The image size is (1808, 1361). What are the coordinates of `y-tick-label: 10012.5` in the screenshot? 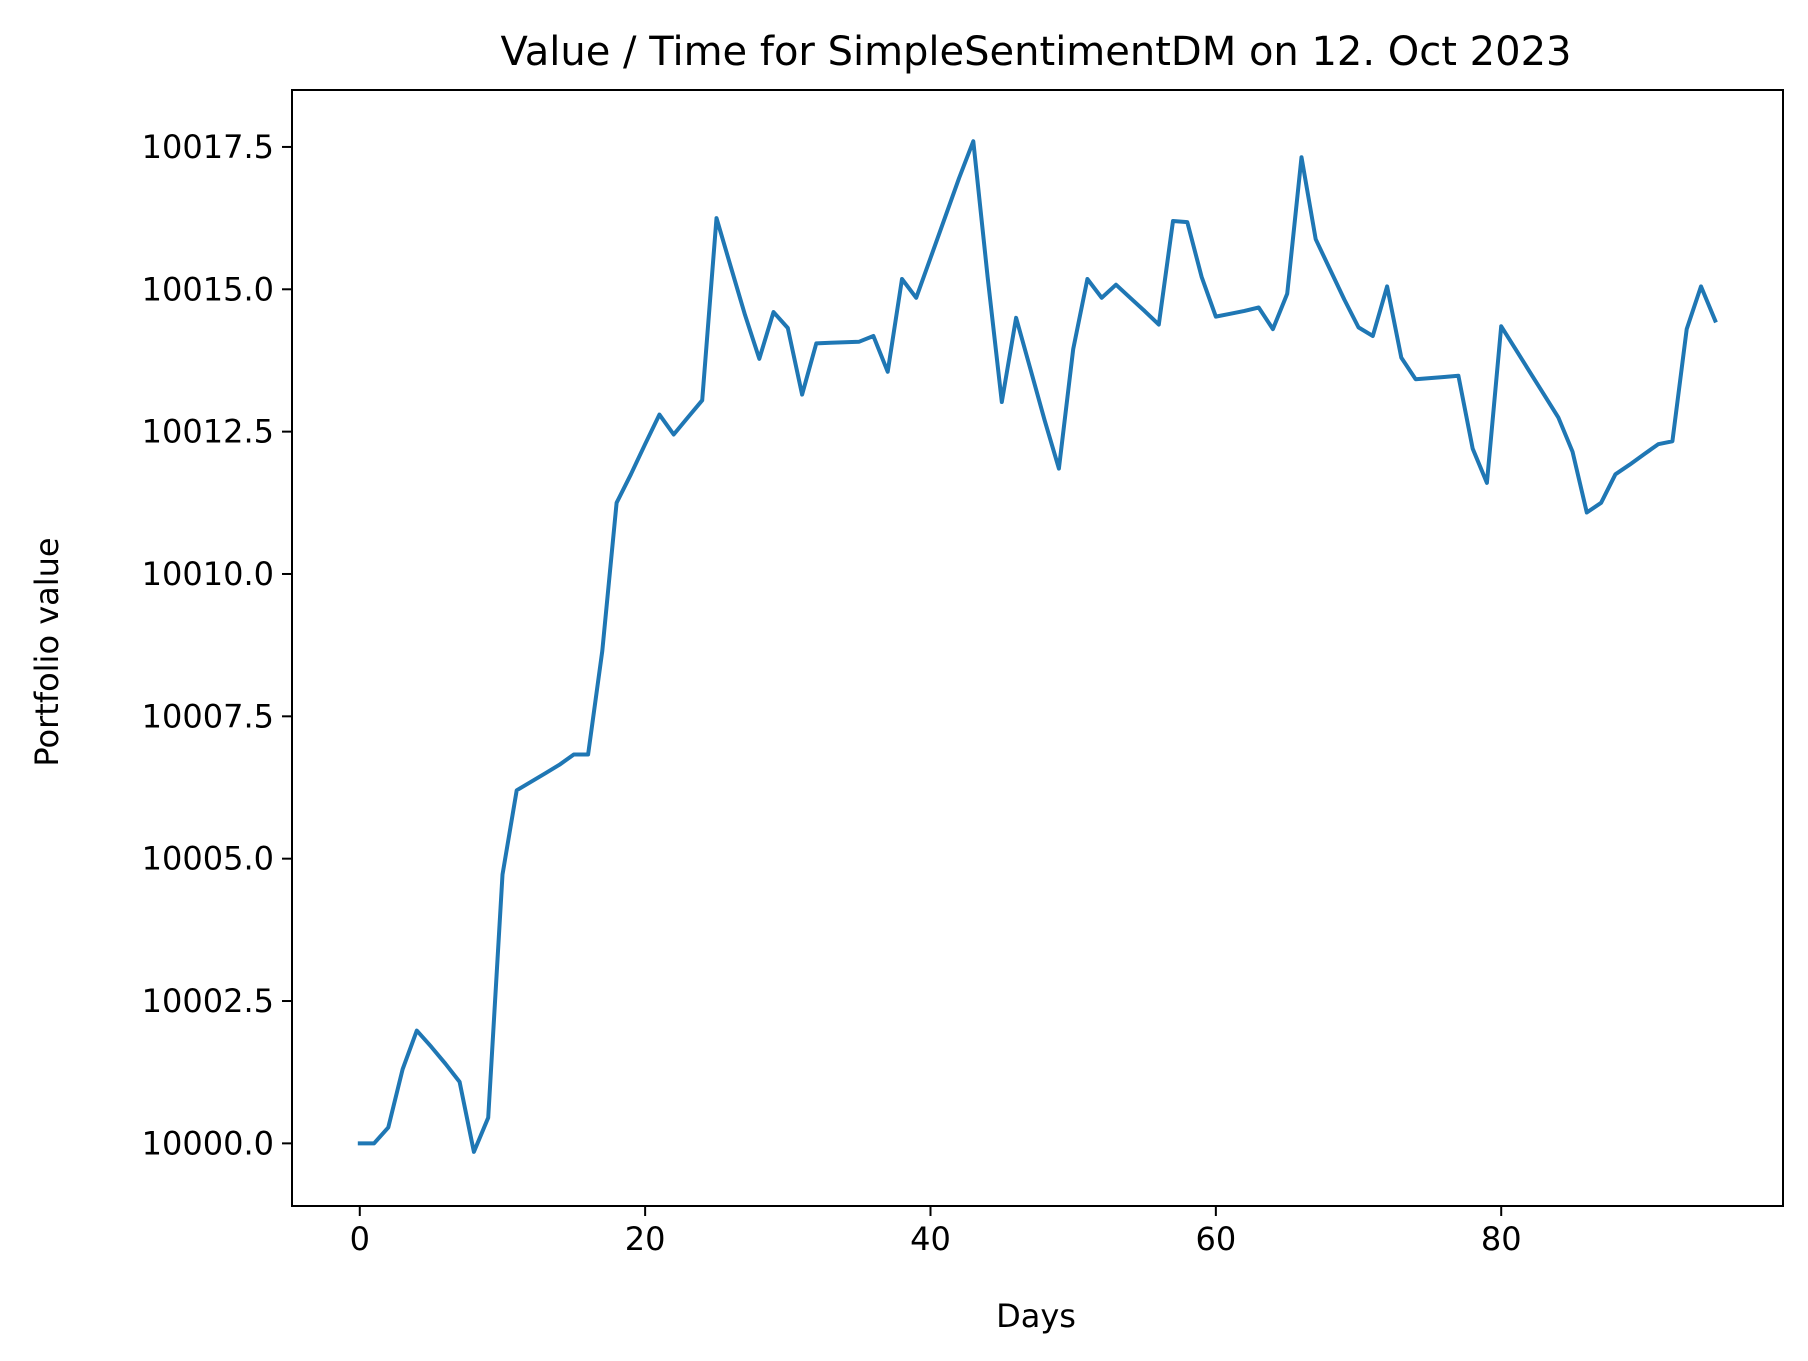 It's located at (208, 432).